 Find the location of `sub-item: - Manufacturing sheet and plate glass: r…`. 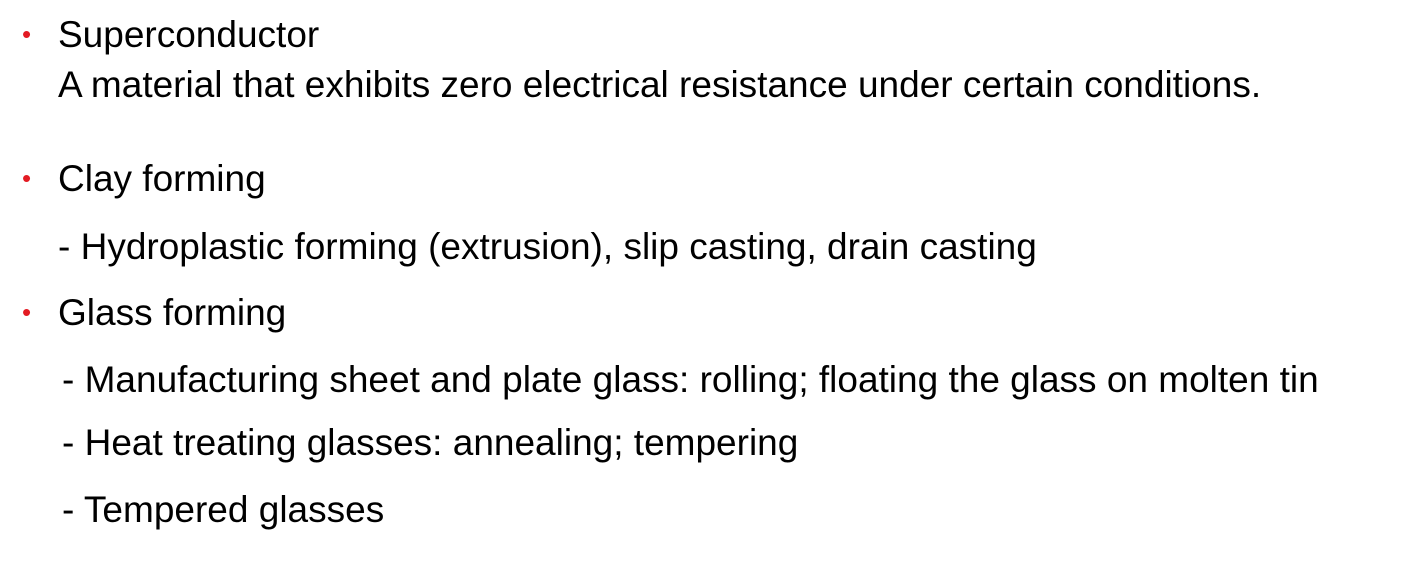

sub-item: - Manufacturing sheet and plate glass: r… is located at coordinates (690, 379).